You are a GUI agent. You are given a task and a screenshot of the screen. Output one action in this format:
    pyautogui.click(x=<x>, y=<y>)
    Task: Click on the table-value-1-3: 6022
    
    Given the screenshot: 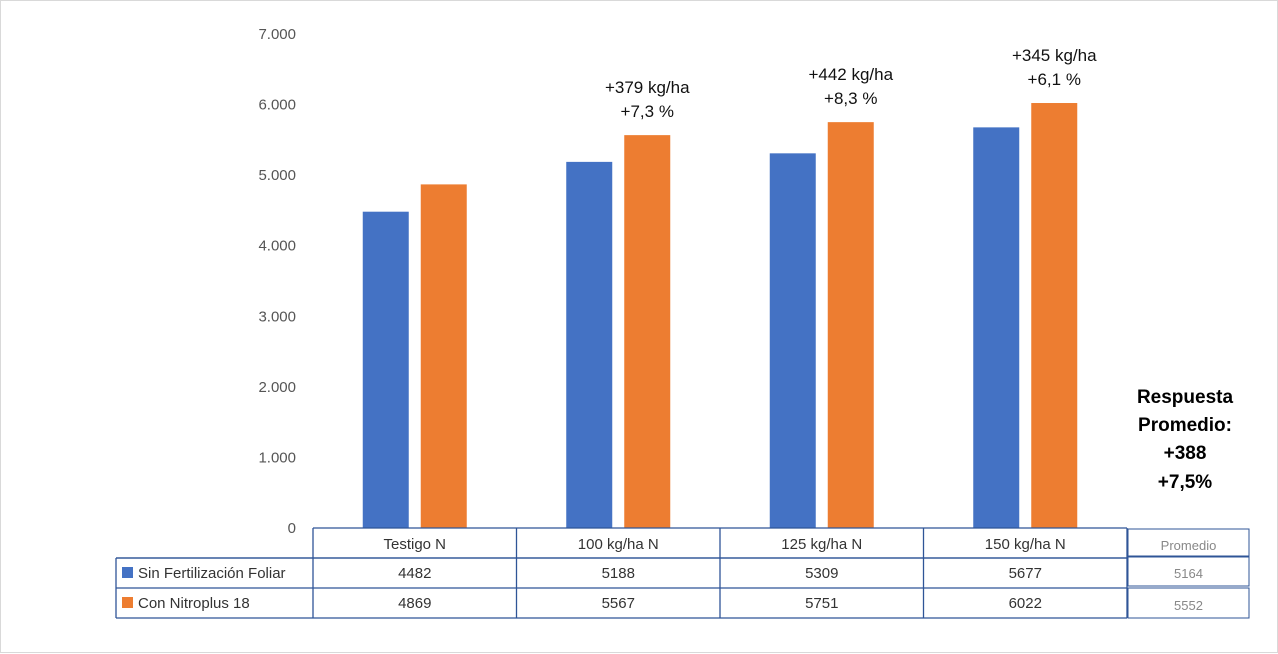 What is the action you would take?
    pyautogui.click(x=1025, y=603)
    